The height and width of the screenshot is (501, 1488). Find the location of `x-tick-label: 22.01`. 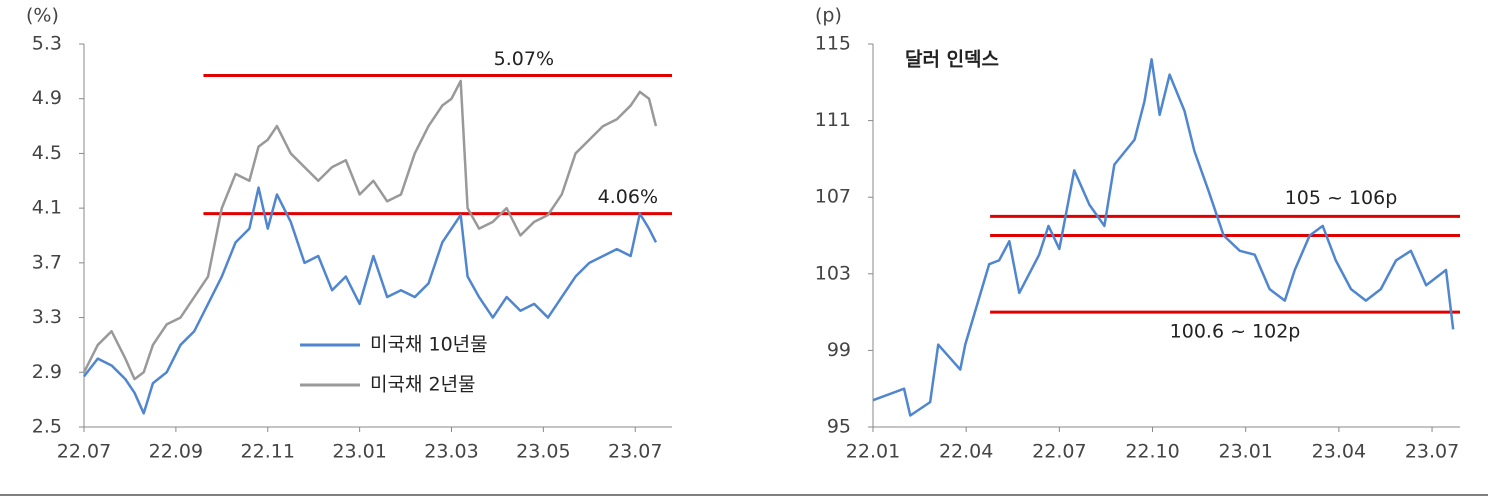

x-tick-label: 22.01 is located at coordinates (873, 452).